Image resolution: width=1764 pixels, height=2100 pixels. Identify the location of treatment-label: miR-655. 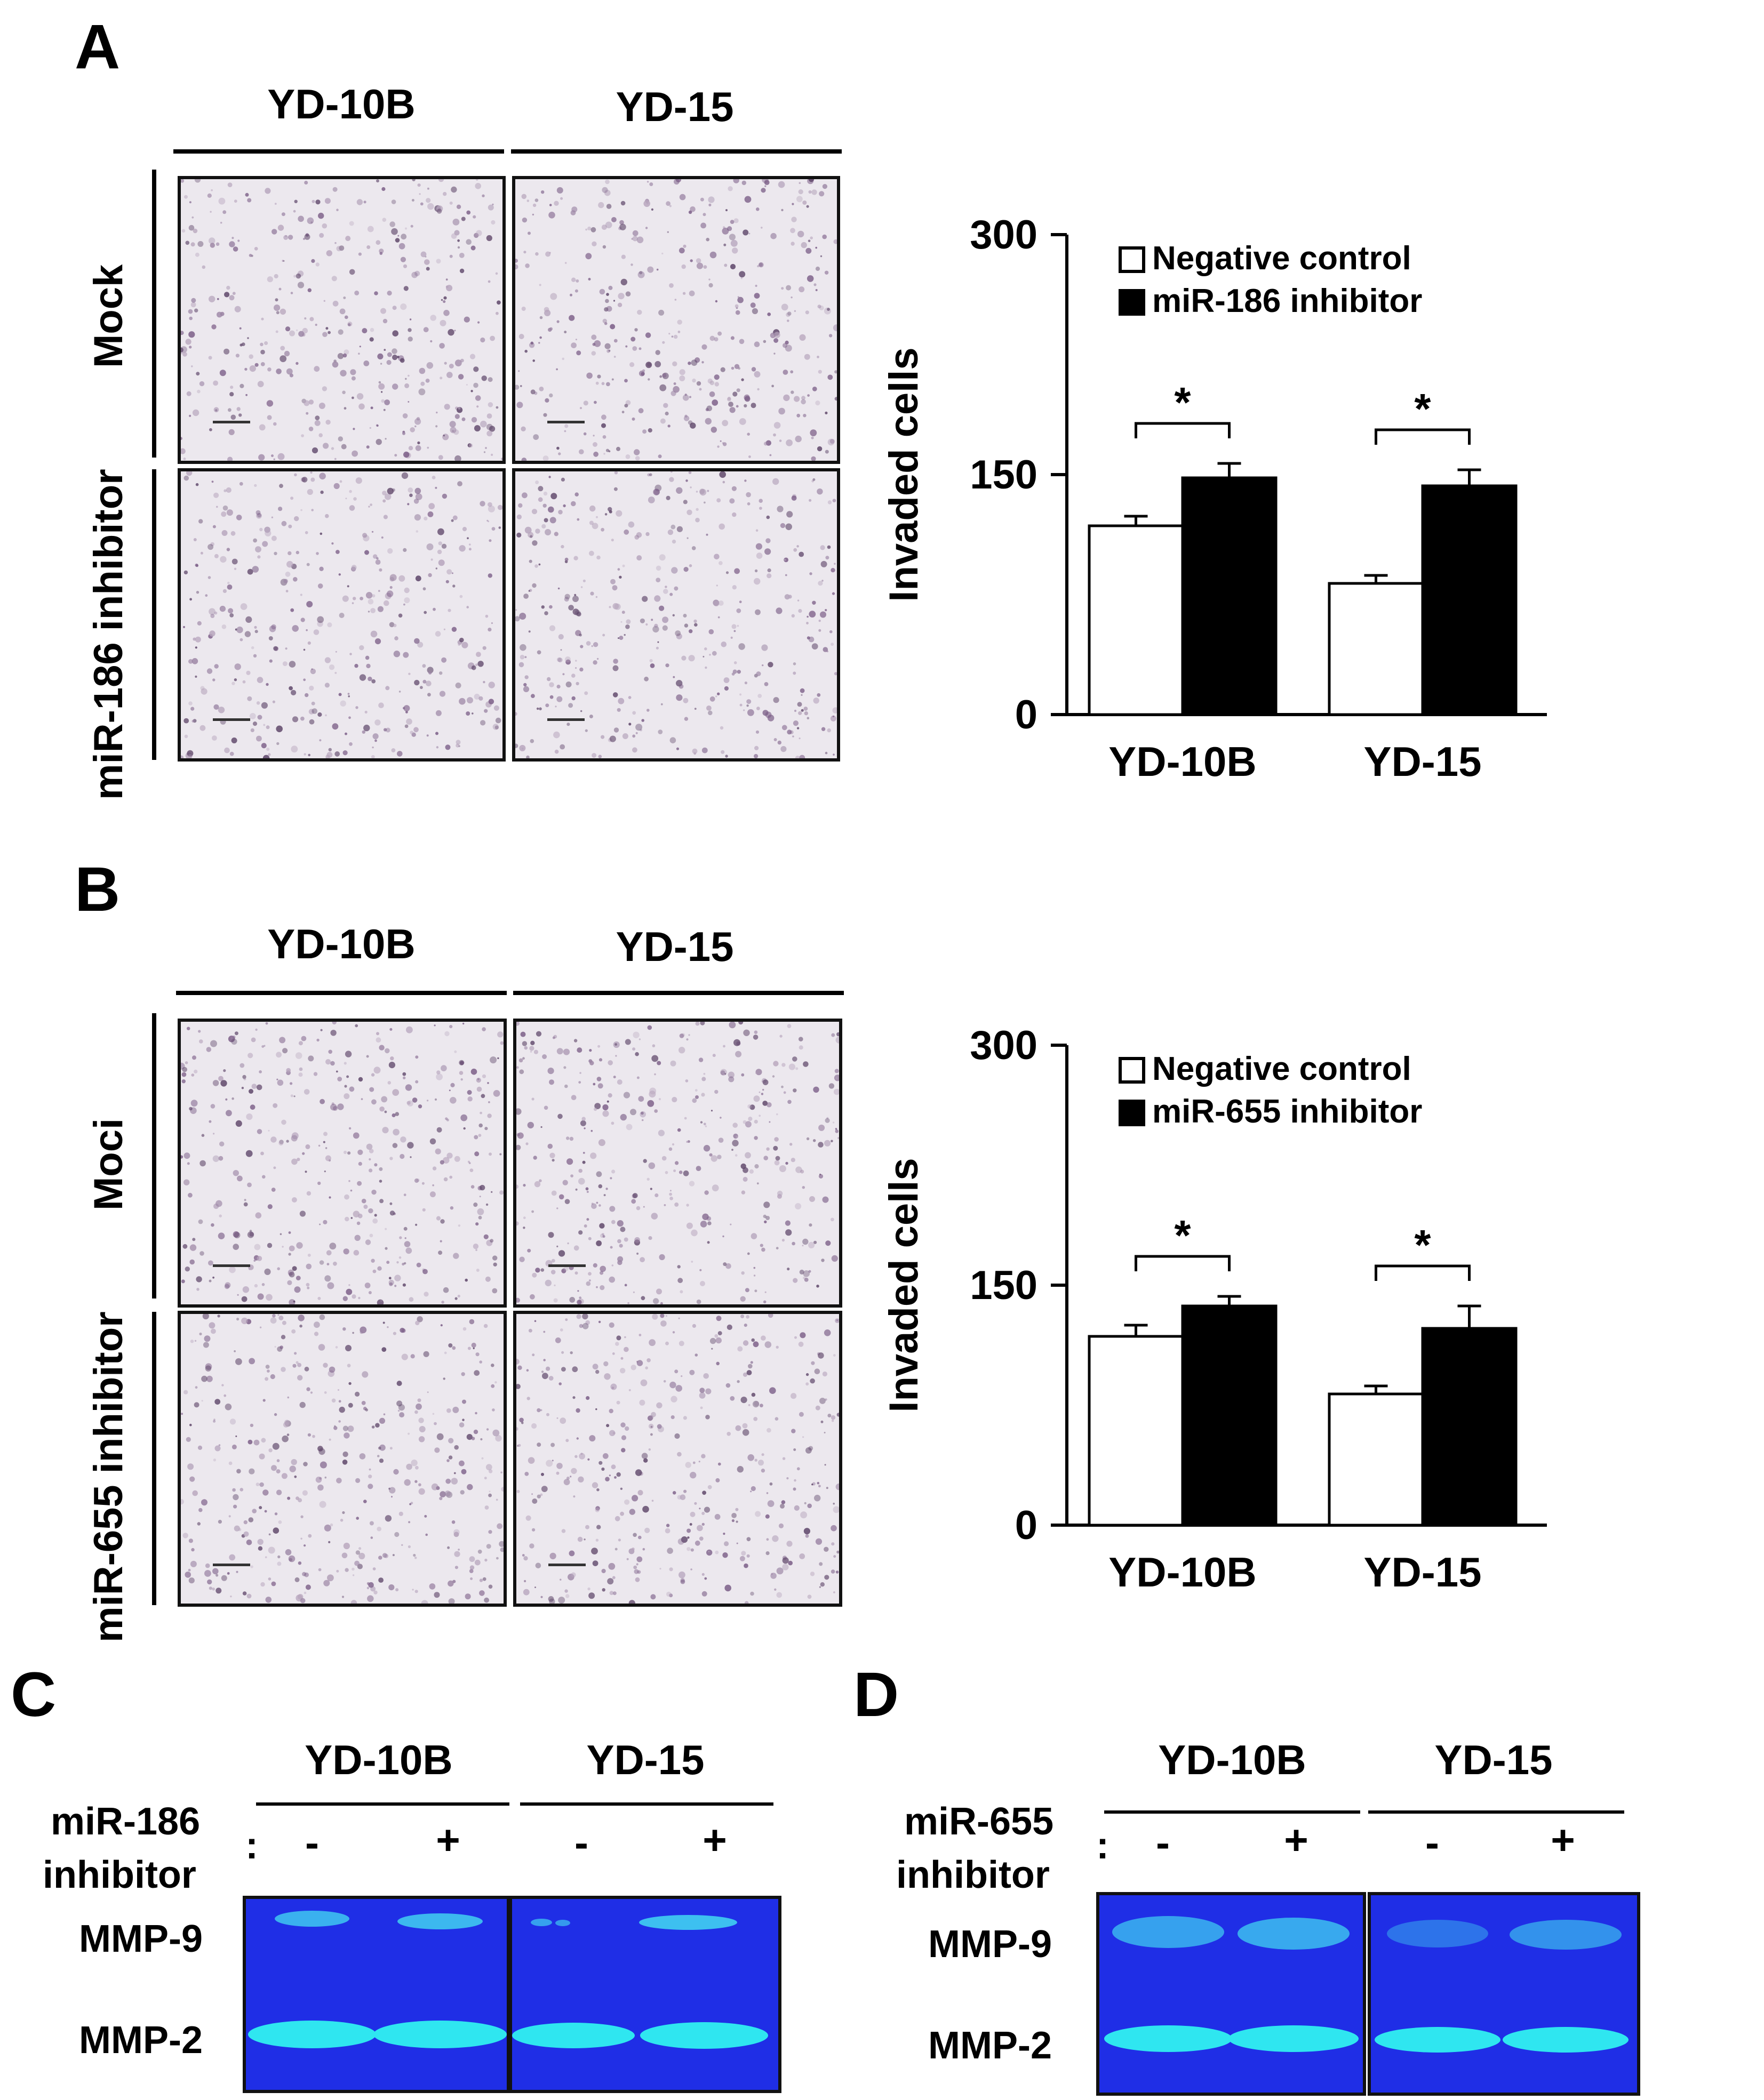
(979, 1821).